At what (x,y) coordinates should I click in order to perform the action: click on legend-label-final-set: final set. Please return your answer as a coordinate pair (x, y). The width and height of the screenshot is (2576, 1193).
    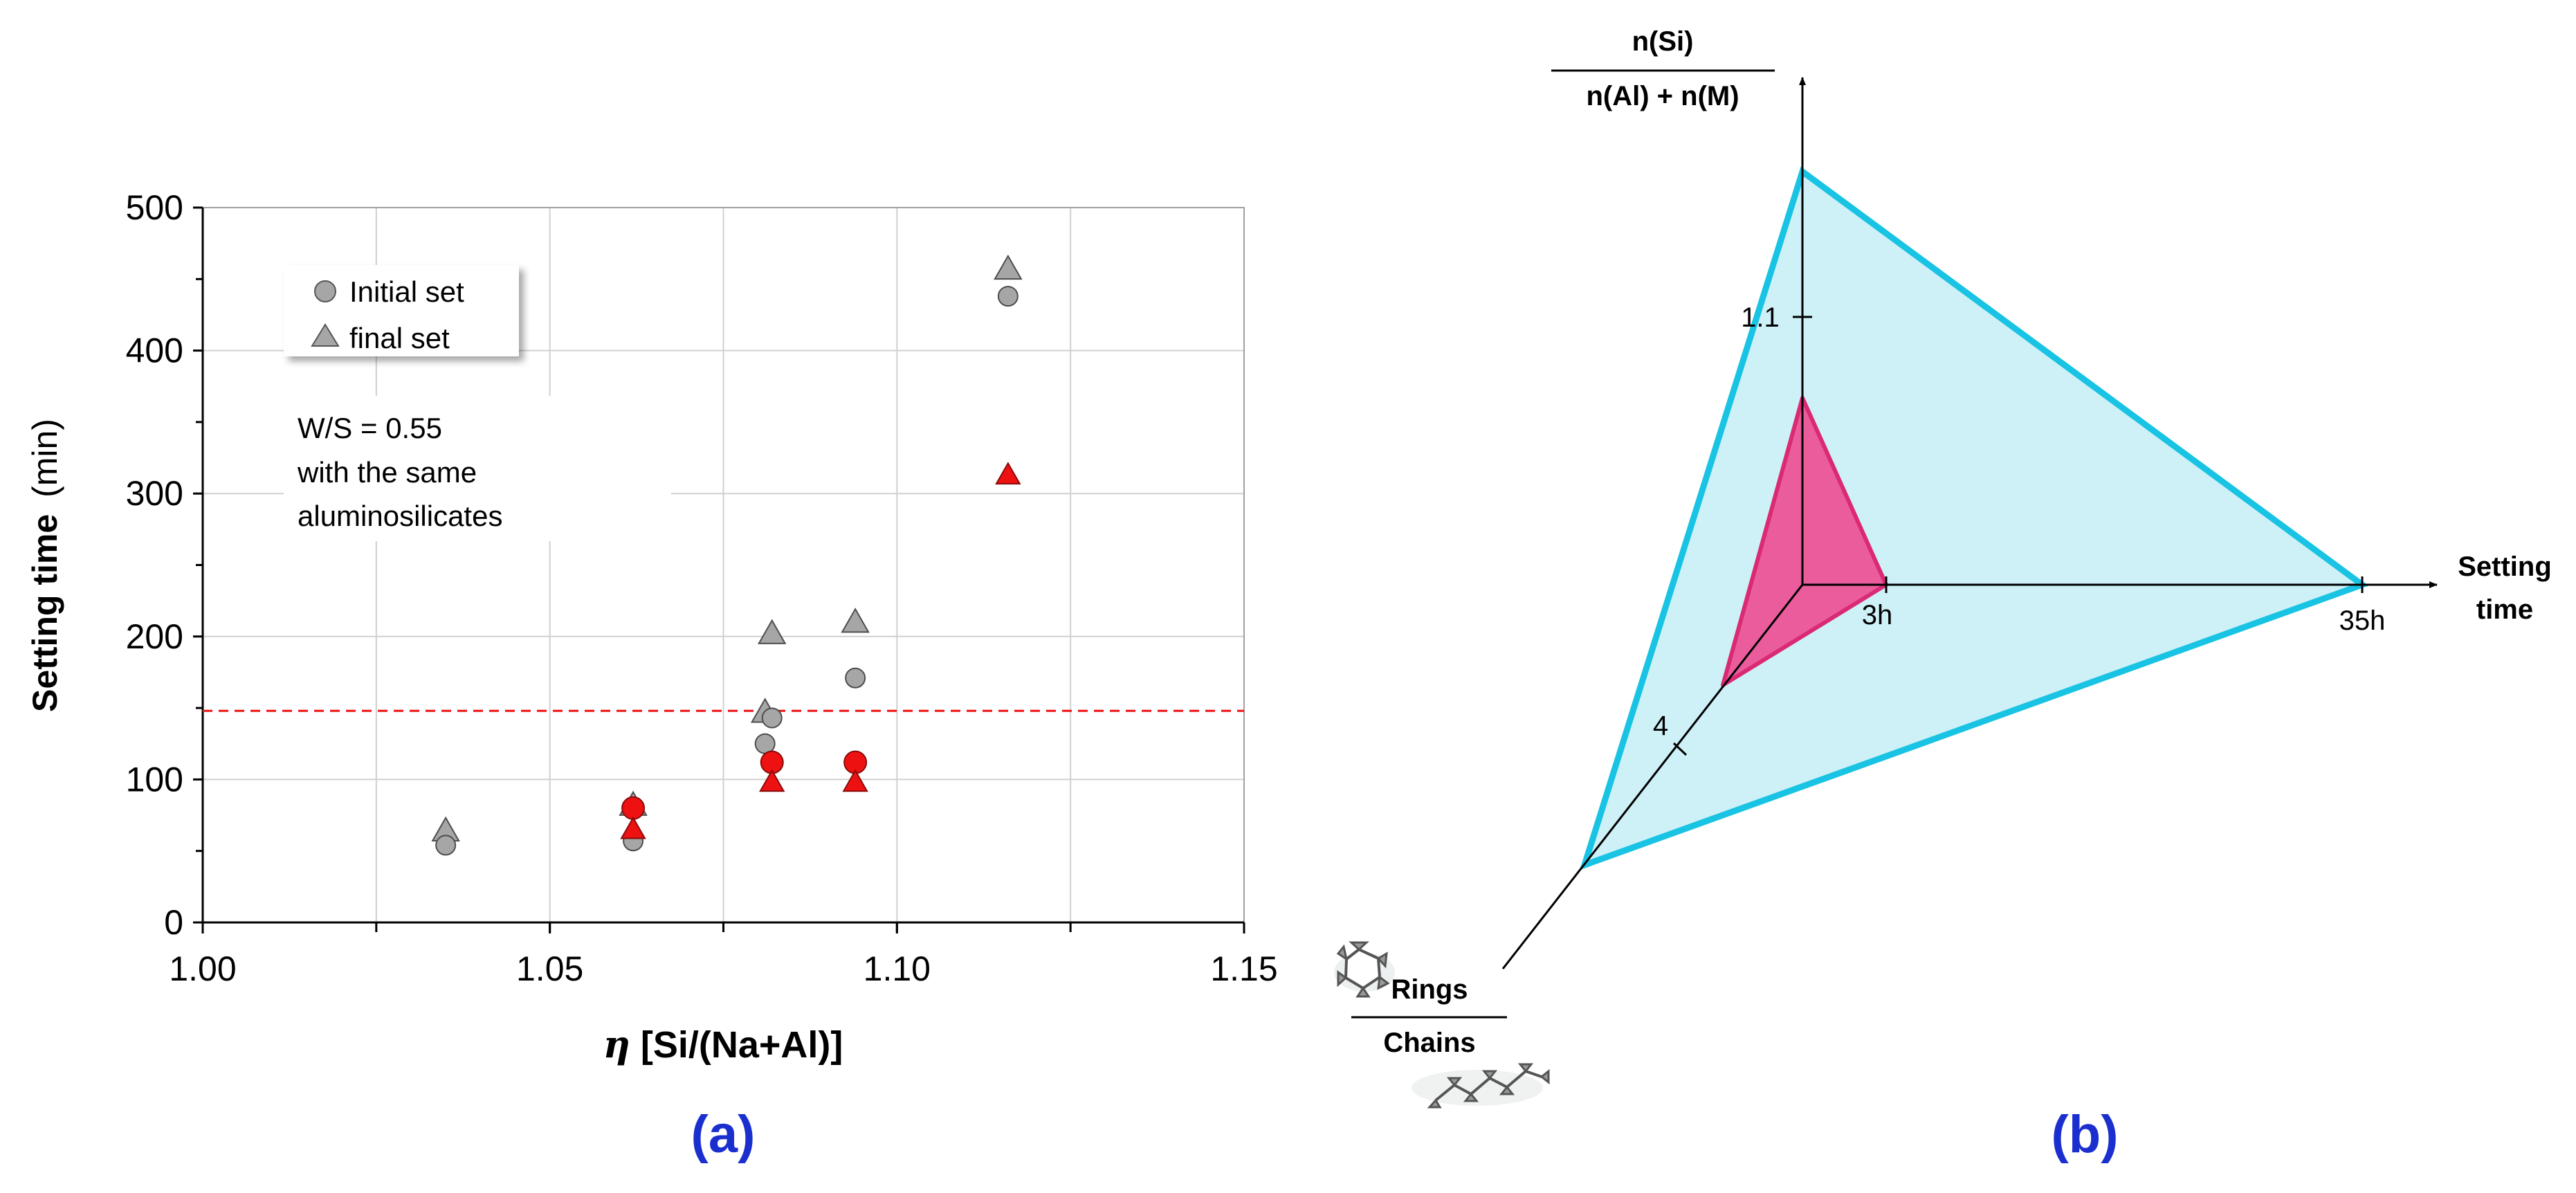
    Looking at the image, I should click on (399, 338).